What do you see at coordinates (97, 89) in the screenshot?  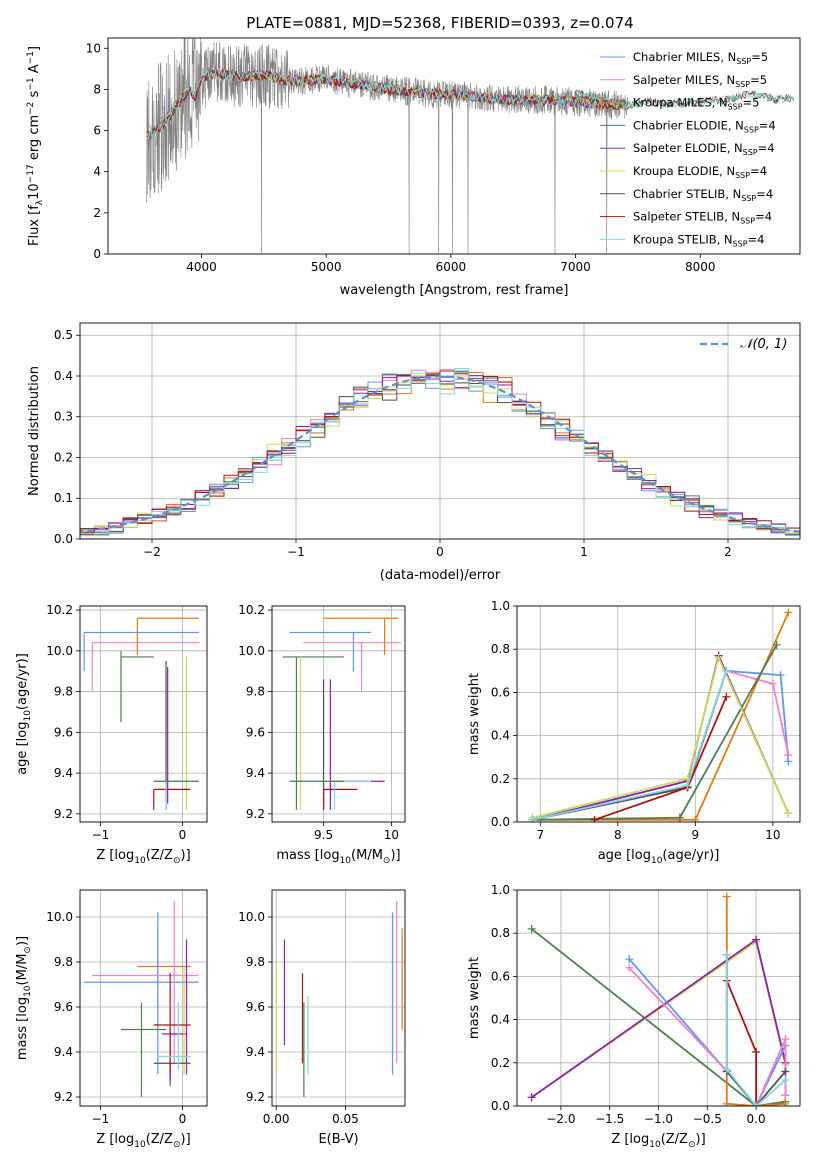 I see `y-tick-label: 8` at bounding box center [97, 89].